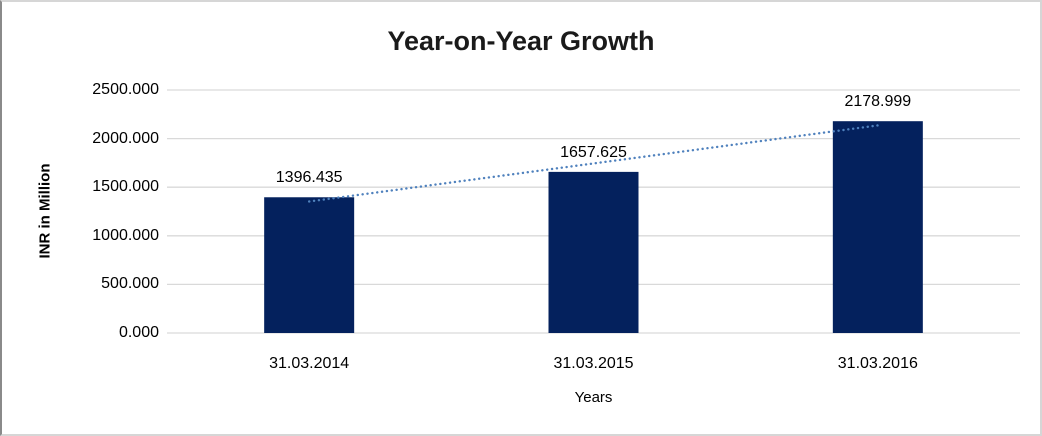 This screenshot has height=436, width=1042. Describe the element at coordinates (125, 235) in the screenshot. I see `y-tick-label: 1000.000` at that location.